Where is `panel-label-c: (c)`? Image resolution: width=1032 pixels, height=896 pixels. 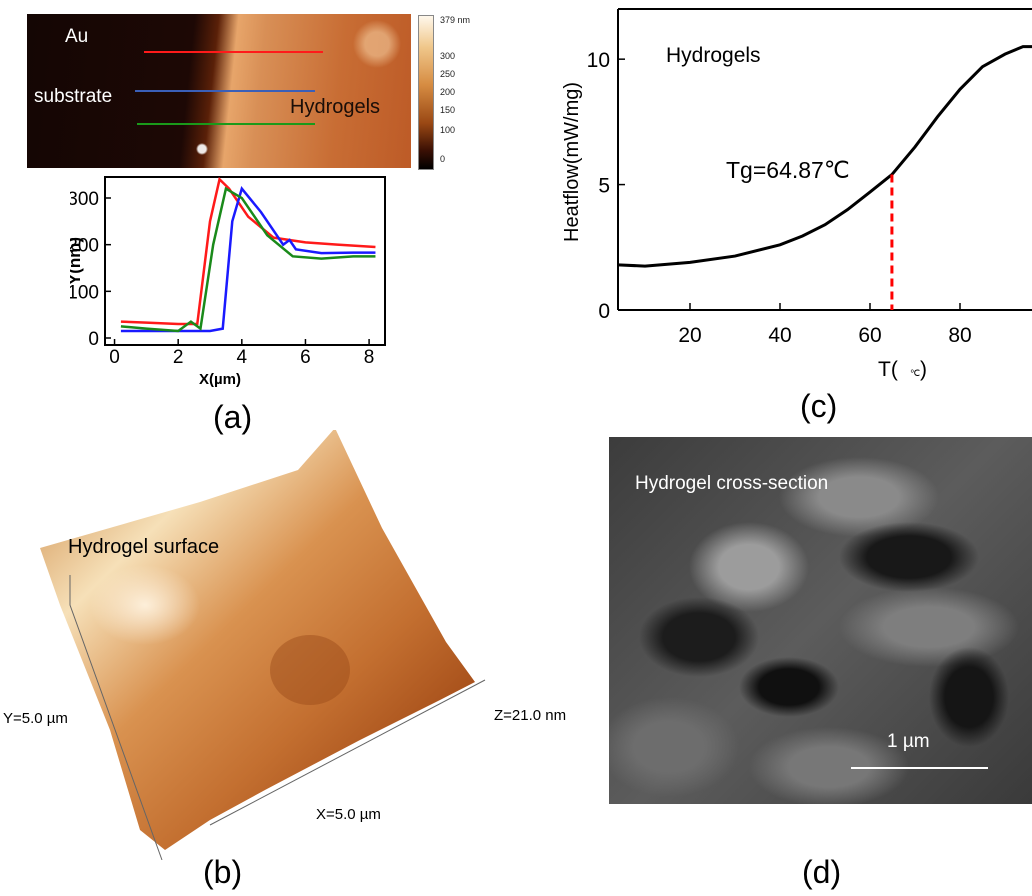 panel-label-c: (c) is located at coordinates (819, 406).